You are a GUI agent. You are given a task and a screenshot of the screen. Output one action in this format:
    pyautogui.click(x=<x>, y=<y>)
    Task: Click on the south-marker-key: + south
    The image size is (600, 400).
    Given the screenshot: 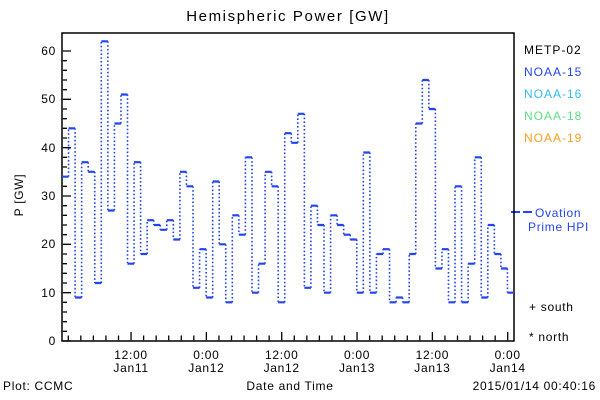 What is the action you would take?
    pyautogui.click(x=551, y=307)
    